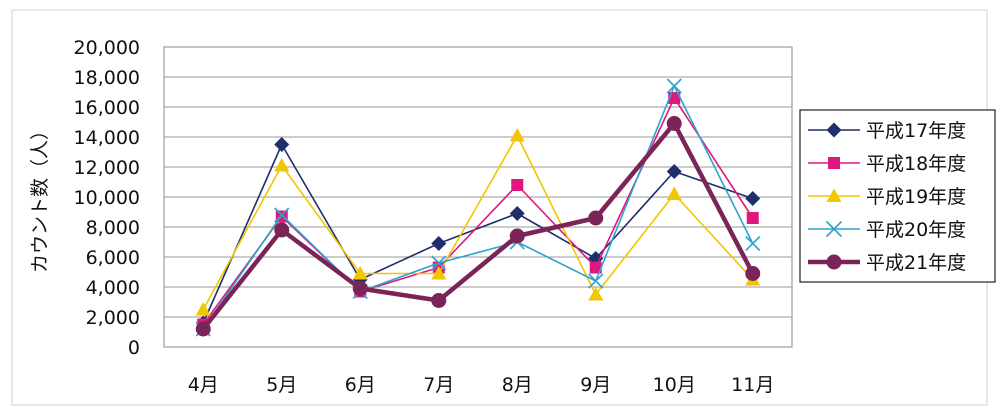 The height and width of the screenshot is (410, 997). What do you see at coordinates (438, 385) in the screenshot?
I see `x-tick-label: 7月` at bounding box center [438, 385].